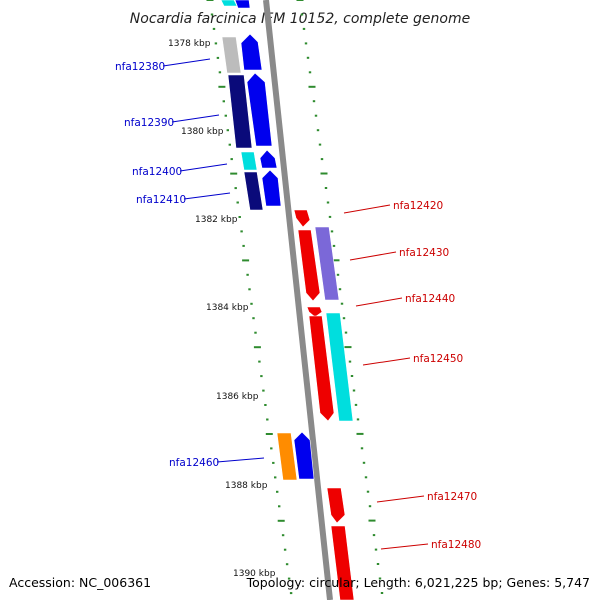 The image size is (600, 600). Describe the element at coordinates (304, 455) in the screenshot. I see `gene-arrow-blue-e` at that location.